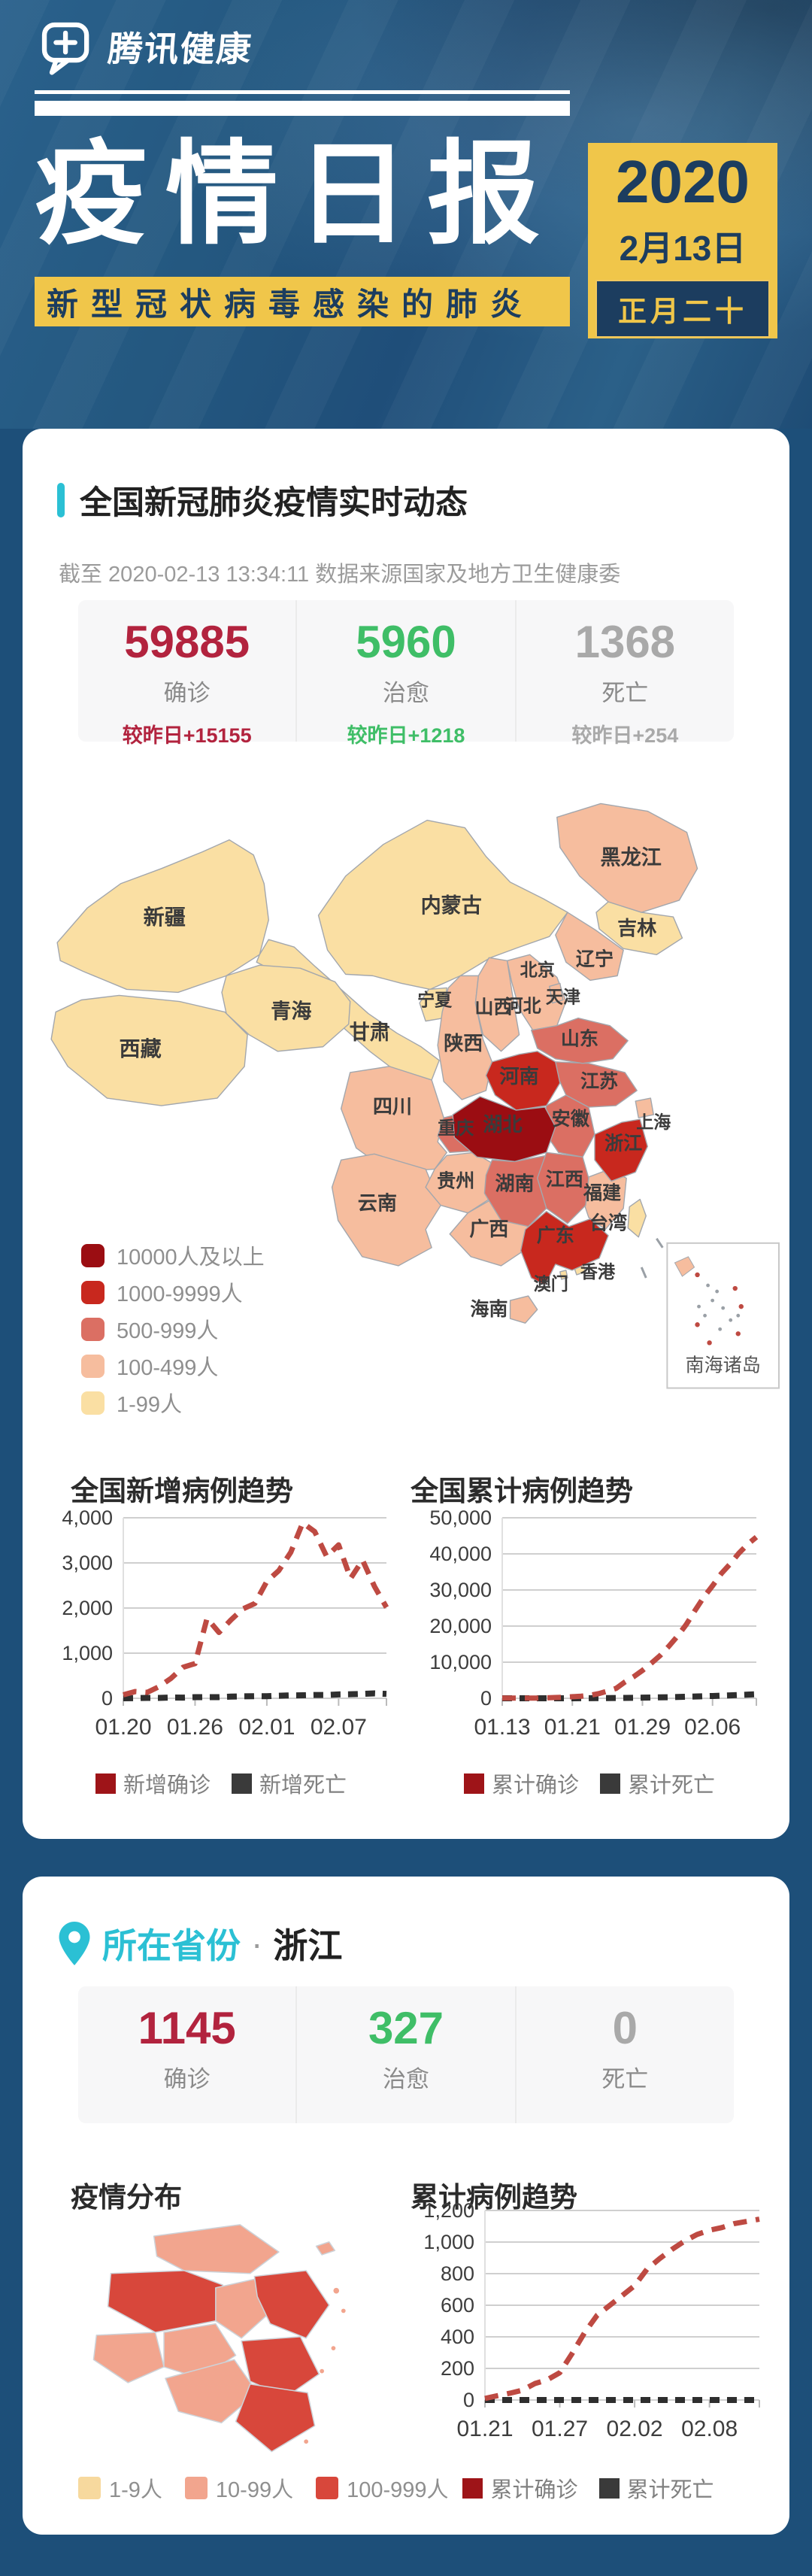 The width and height of the screenshot is (812, 2576). I want to click on svg-text: 西藏, so click(140, 1048).